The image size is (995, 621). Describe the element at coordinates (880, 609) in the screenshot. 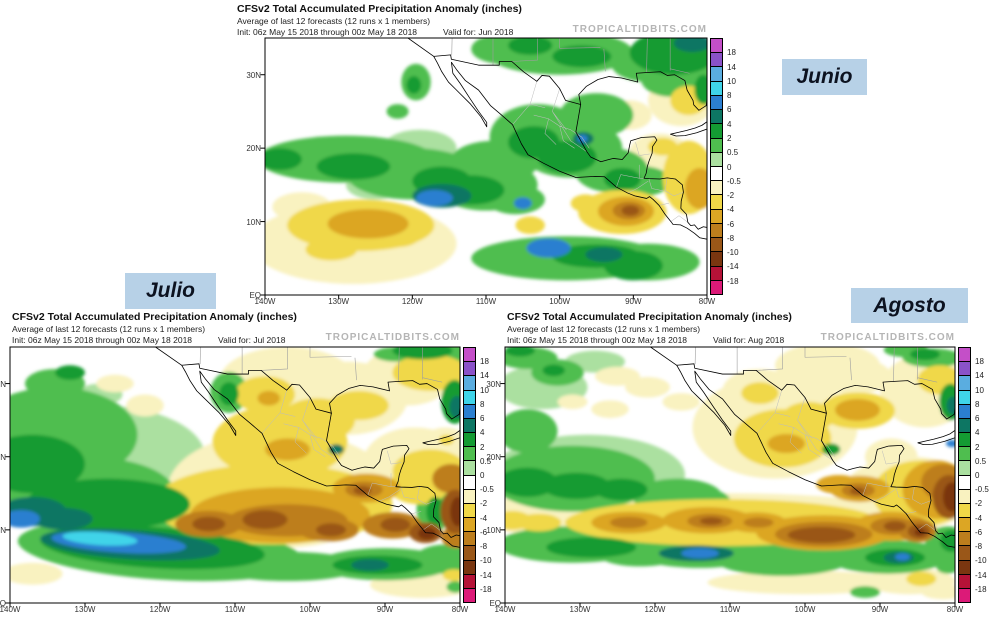

I see `x-axis-label: 90W` at that location.